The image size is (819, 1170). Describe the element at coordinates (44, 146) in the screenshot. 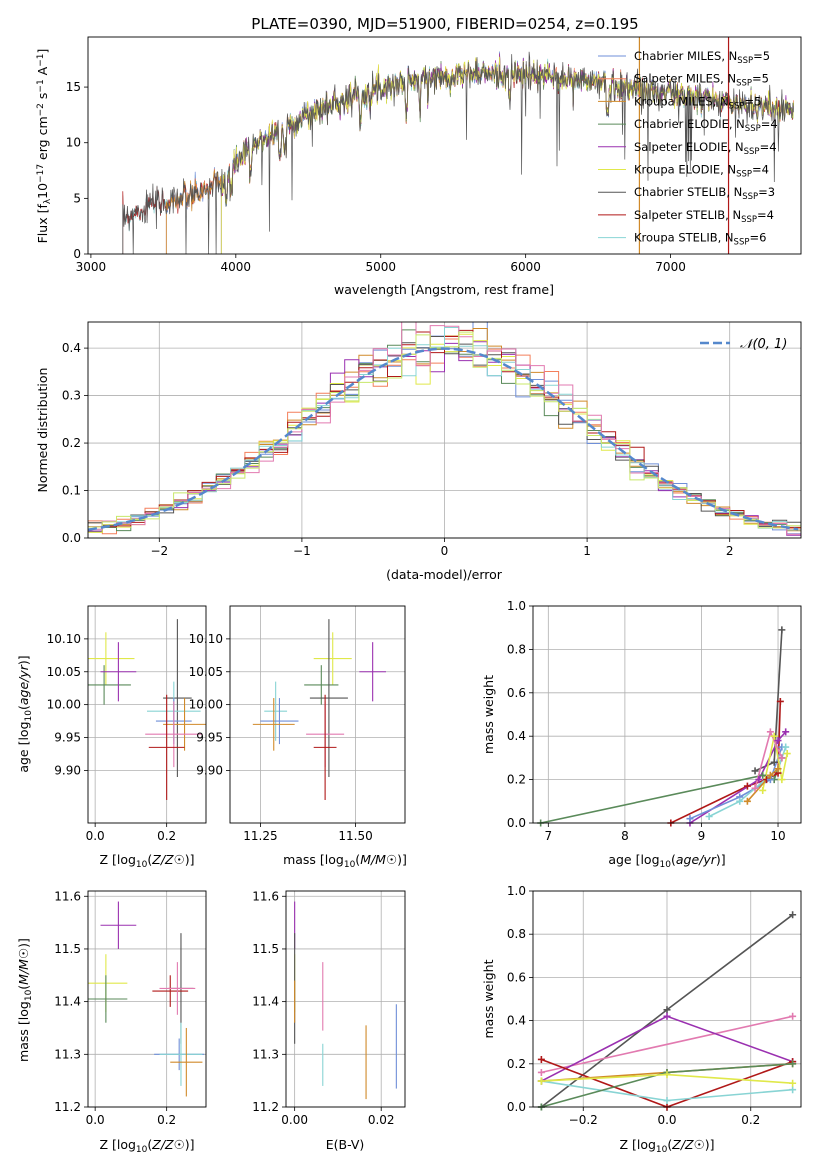

I see `y-axis-label: Flux [fλ10−17 erg cm−2 s−1 A−1]` at that location.